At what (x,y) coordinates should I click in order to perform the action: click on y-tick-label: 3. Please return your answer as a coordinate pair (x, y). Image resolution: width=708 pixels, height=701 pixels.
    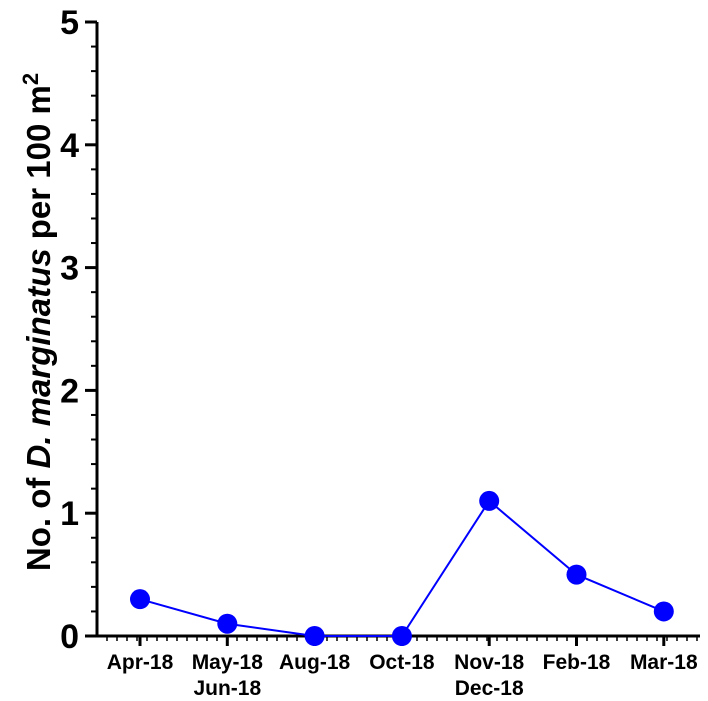
    Looking at the image, I should click on (69, 269).